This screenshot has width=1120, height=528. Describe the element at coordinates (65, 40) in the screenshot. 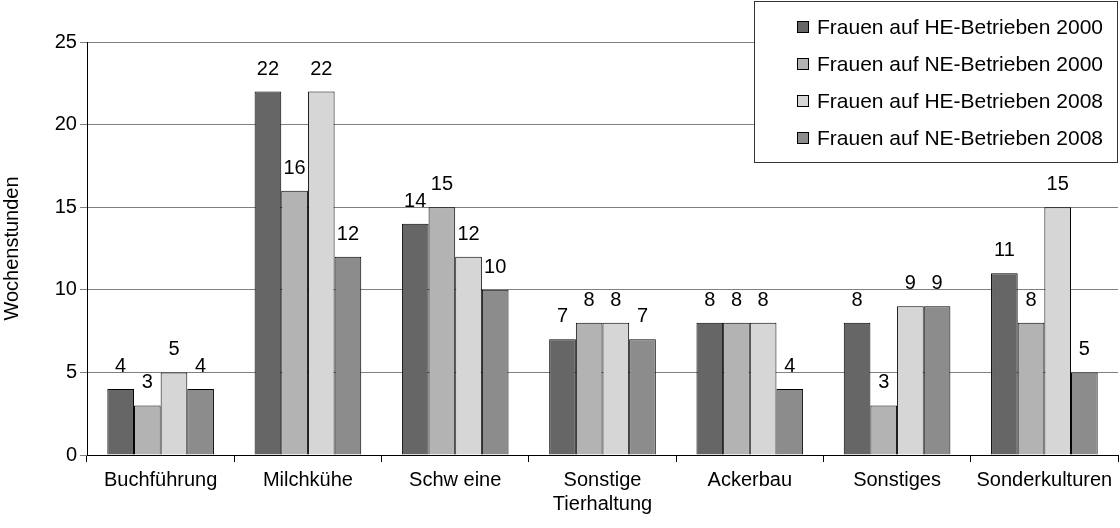

I see `y-tick-label: 25` at that location.